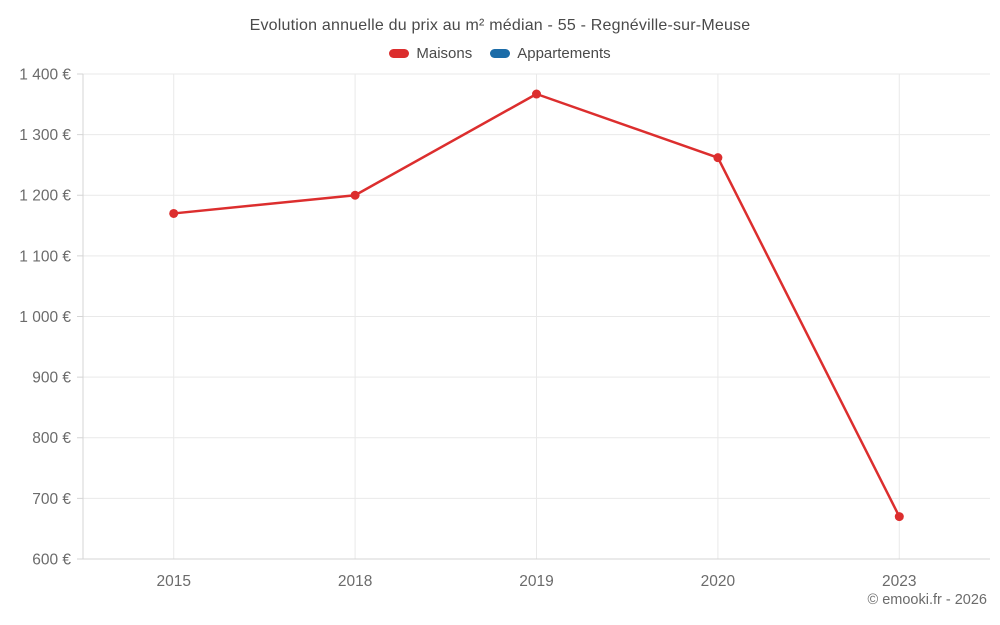 The image size is (1000, 625). Describe the element at coordinates (51, 499) in the screenshot. I see `y-tick-label: 700 €` at that location.